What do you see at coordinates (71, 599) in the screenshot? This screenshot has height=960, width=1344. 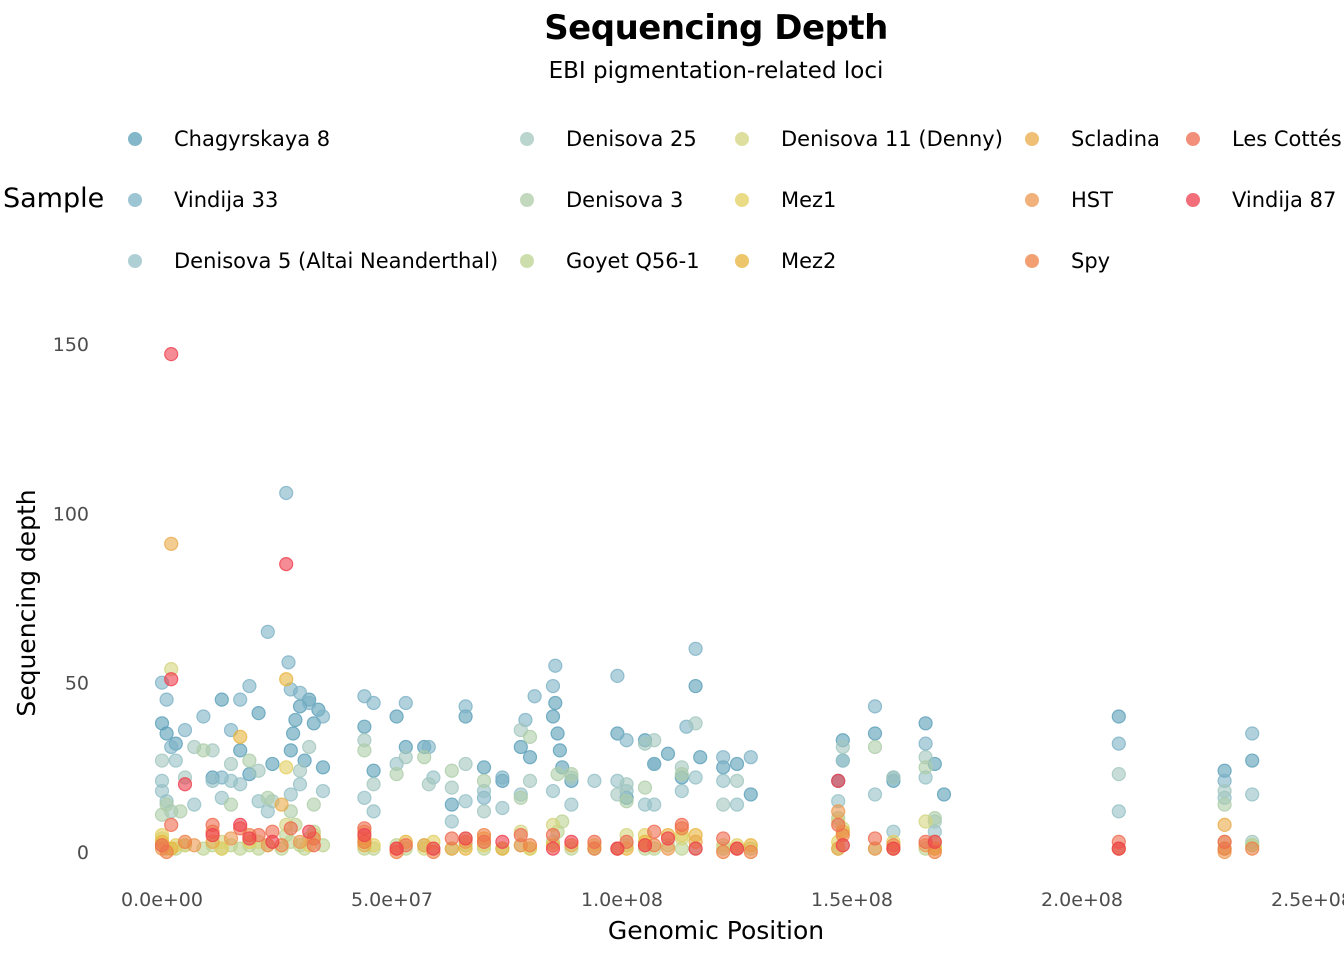 I see `y-axis-ticks: 0 50 100 150` at bounding box center [71, 599].